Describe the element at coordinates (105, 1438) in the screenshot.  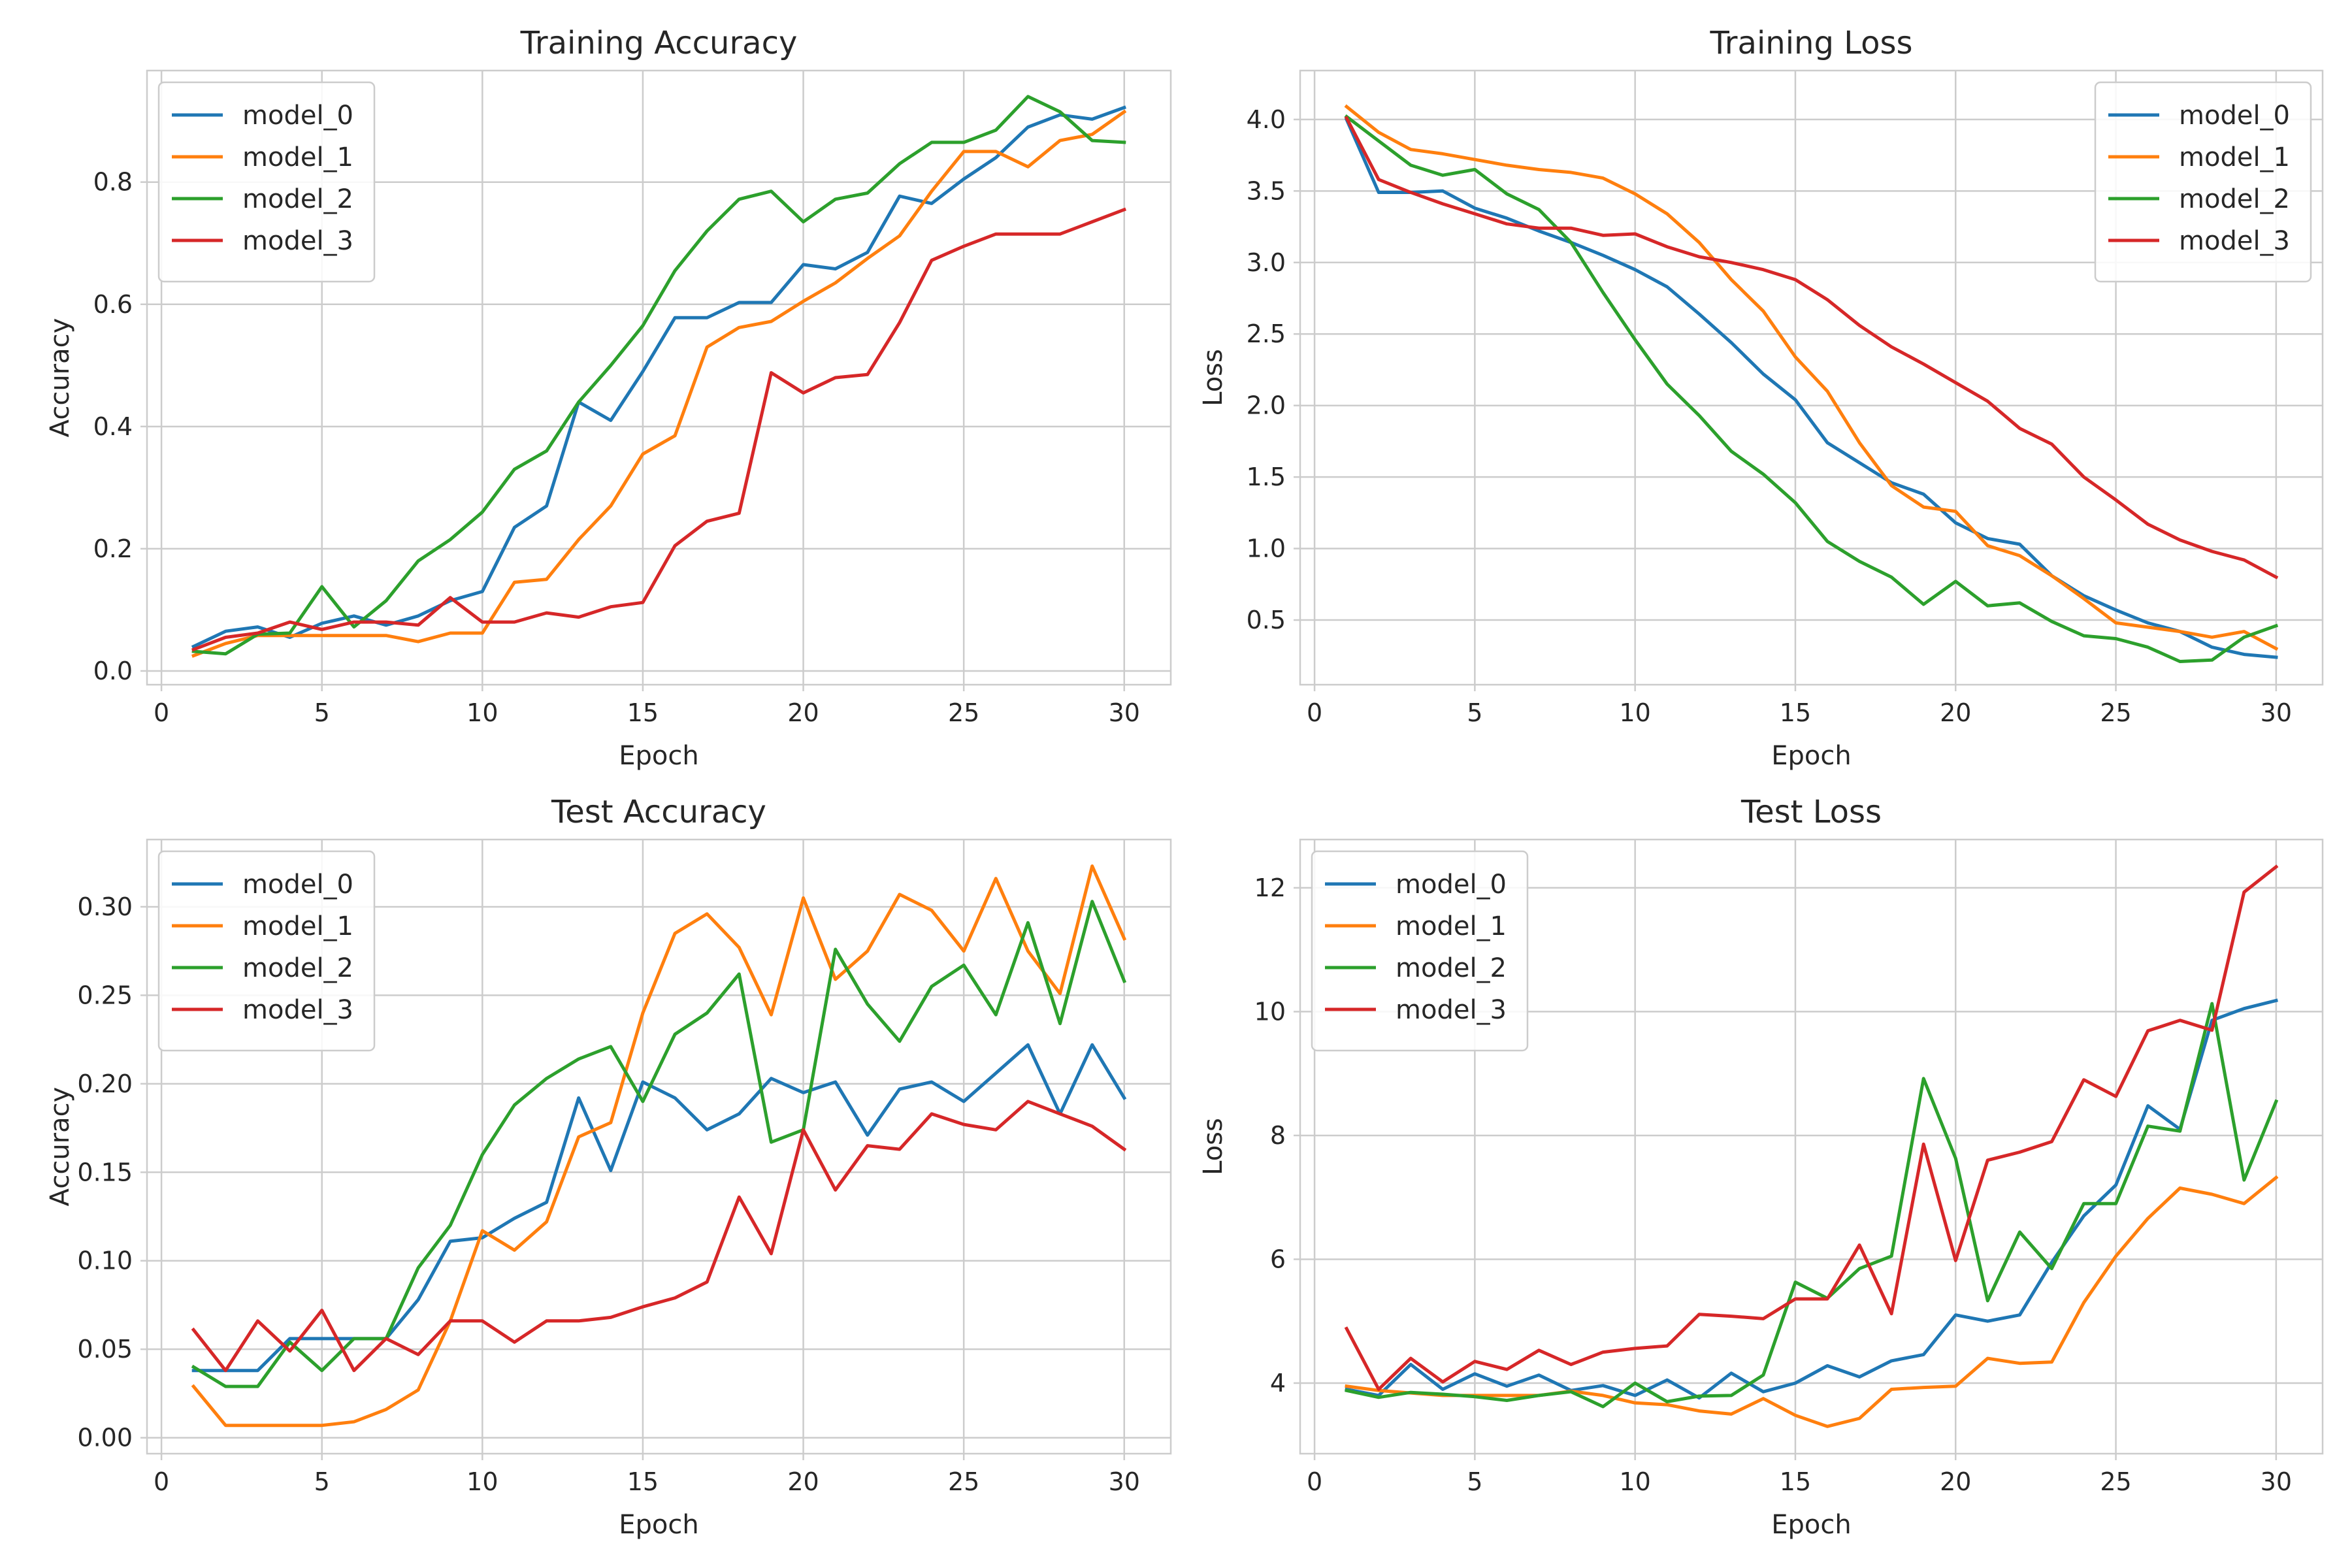
I see `y-tick-label: 0.00` at that location.